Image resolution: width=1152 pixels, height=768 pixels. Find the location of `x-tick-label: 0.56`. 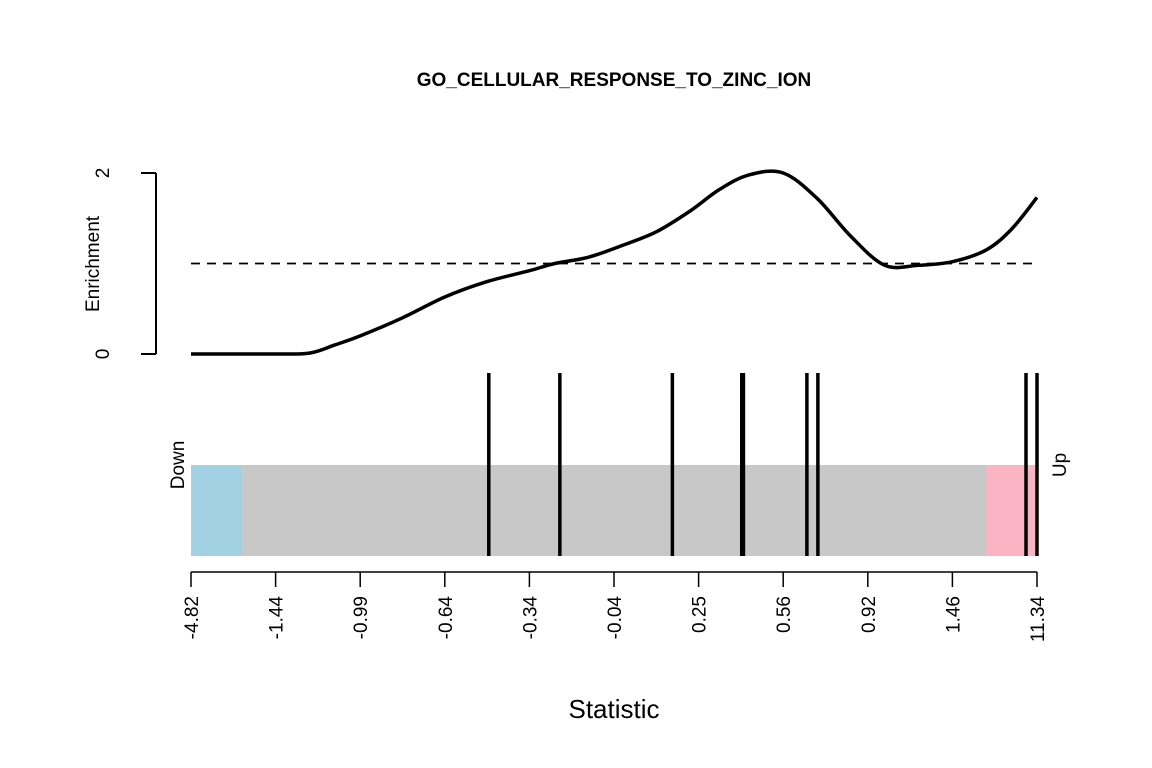

x-tick-label: 0.56 is located at coordinates (784, 614).